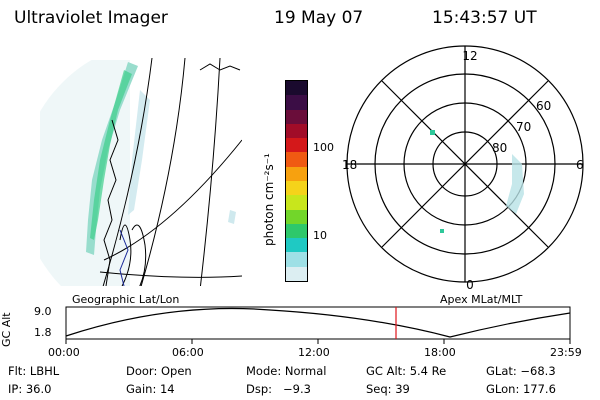 The image size is (600, 400). I want to click on date-label: 19 May 07, so click(319, 18).